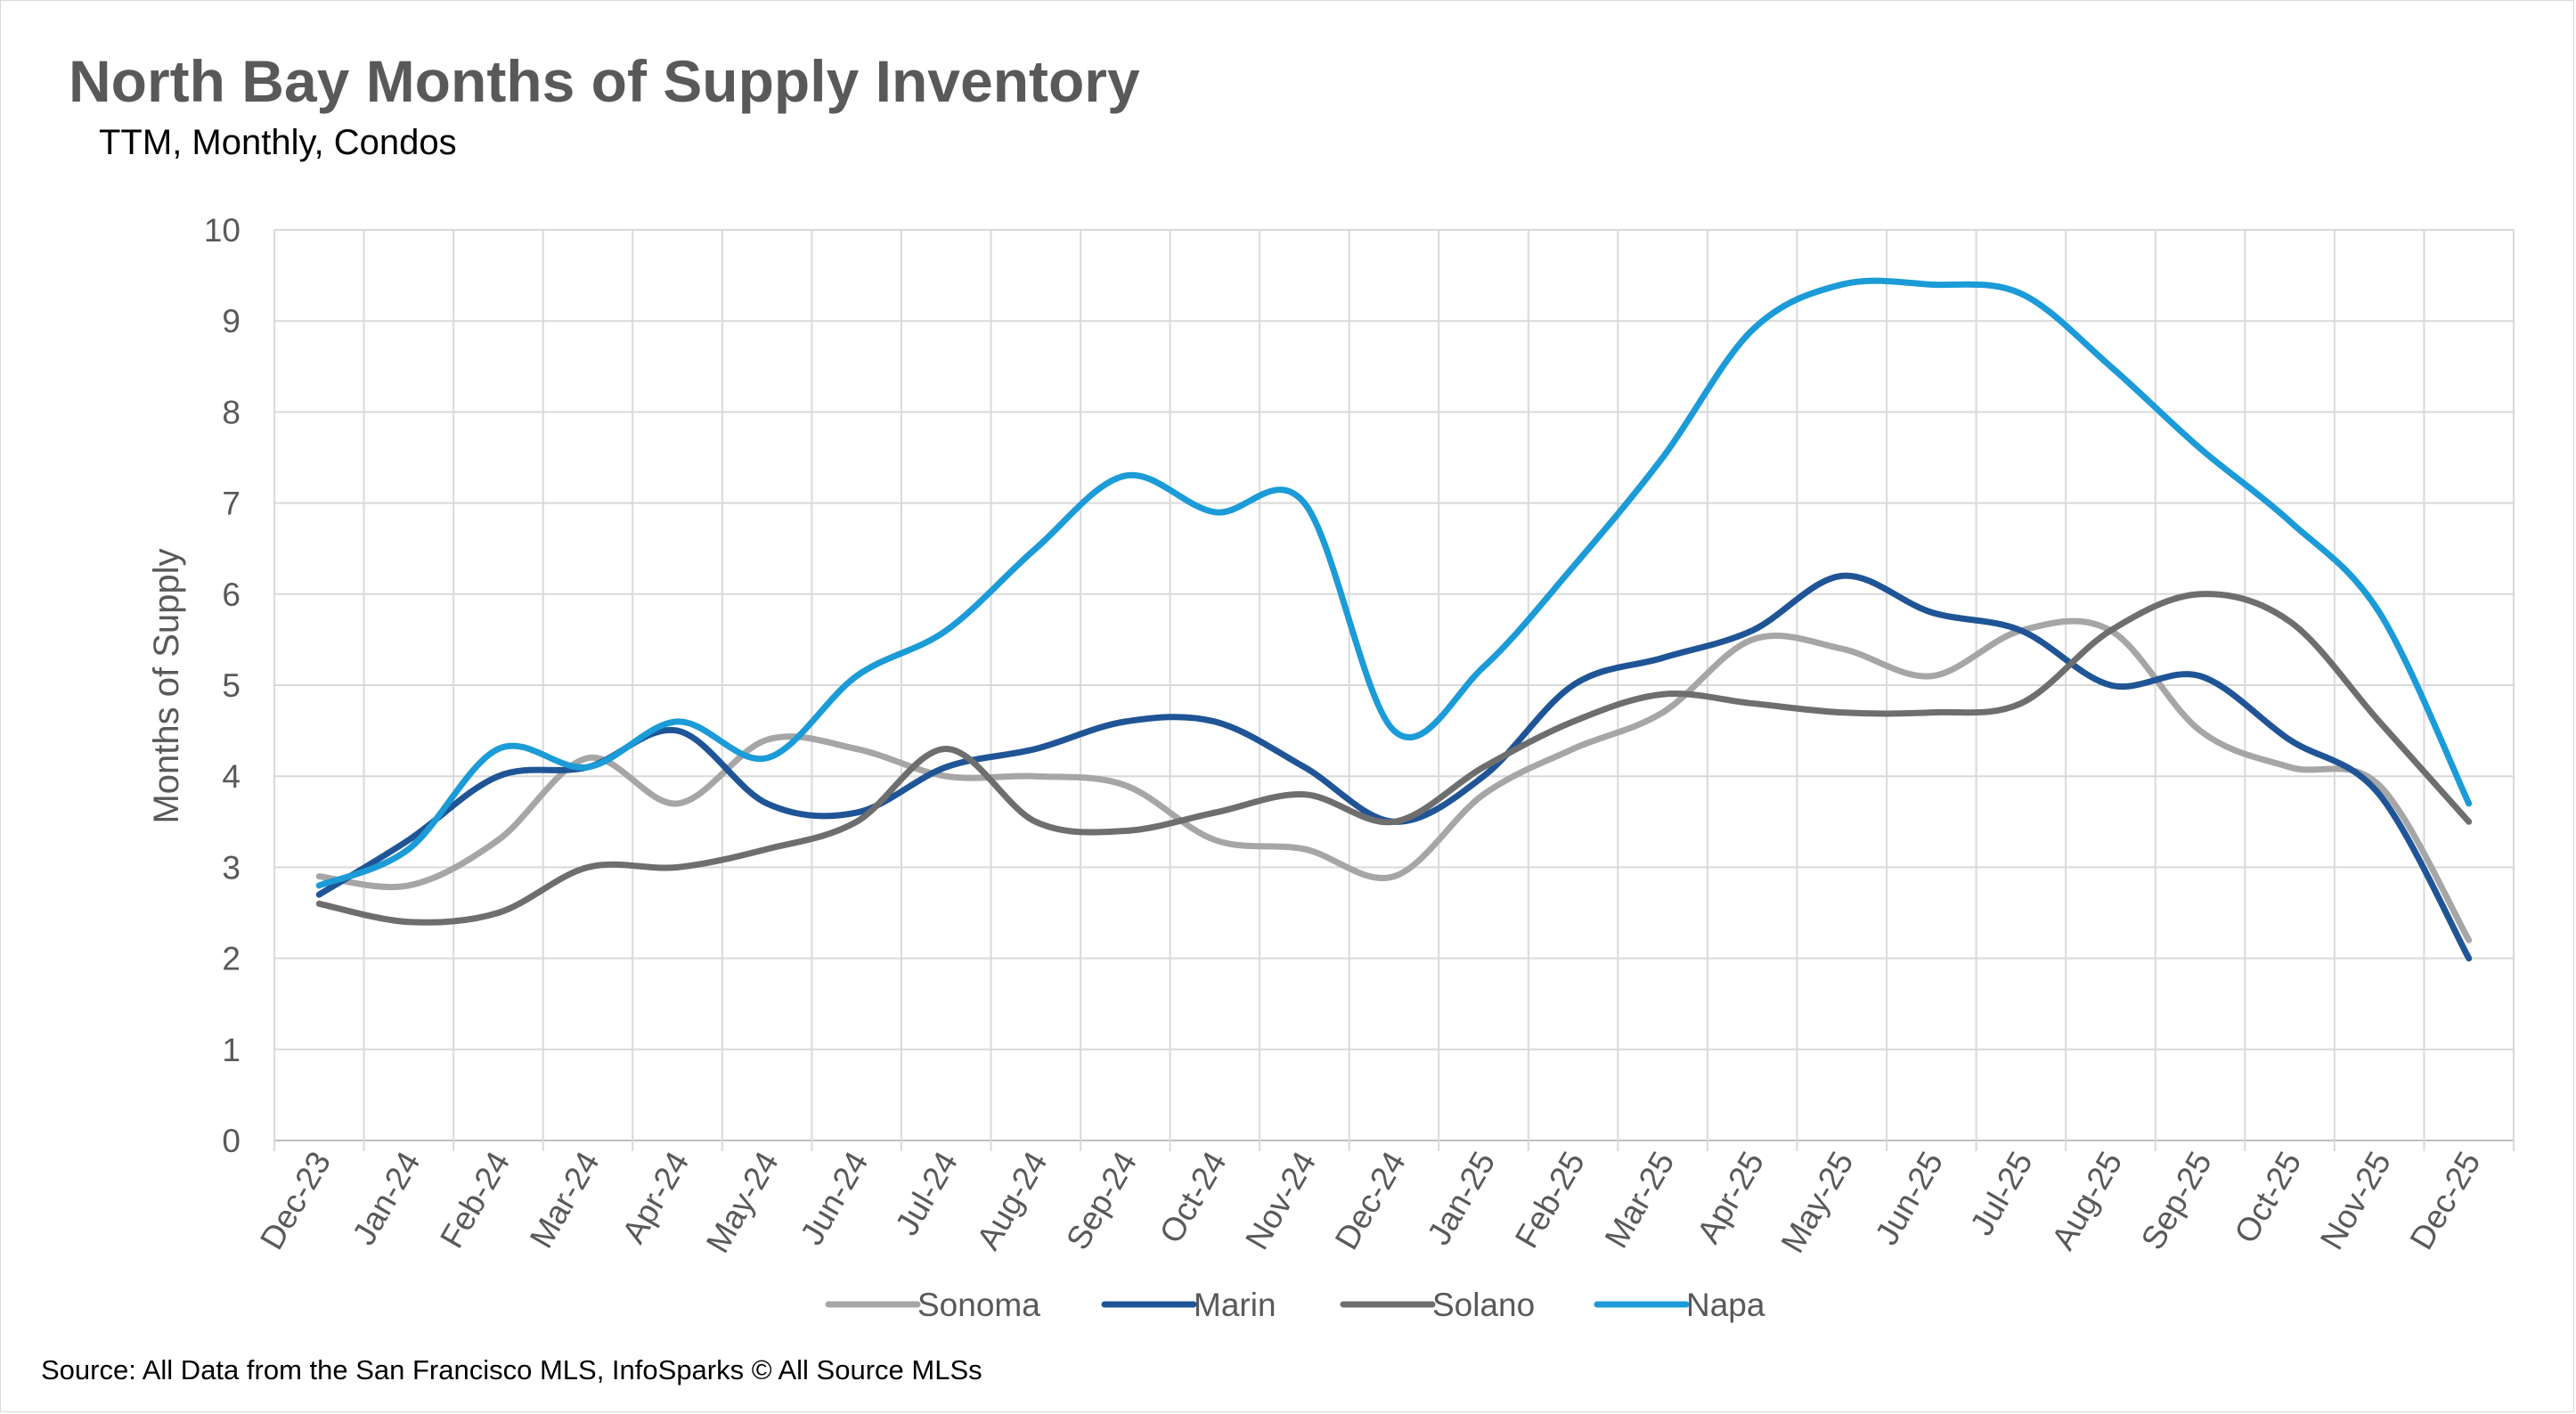  Describe the element at coordinates (231, 1050) in the screenshot. I see `y-tick-label: 1` at that location.